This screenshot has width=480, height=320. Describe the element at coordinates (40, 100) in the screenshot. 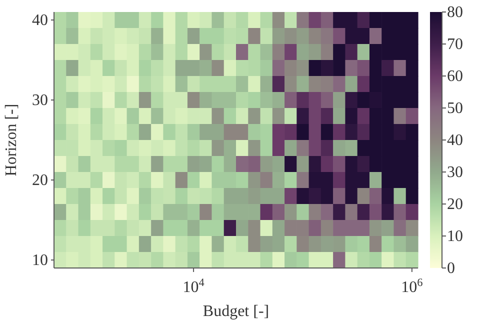

I see `y-tick-label: 30` at that location.